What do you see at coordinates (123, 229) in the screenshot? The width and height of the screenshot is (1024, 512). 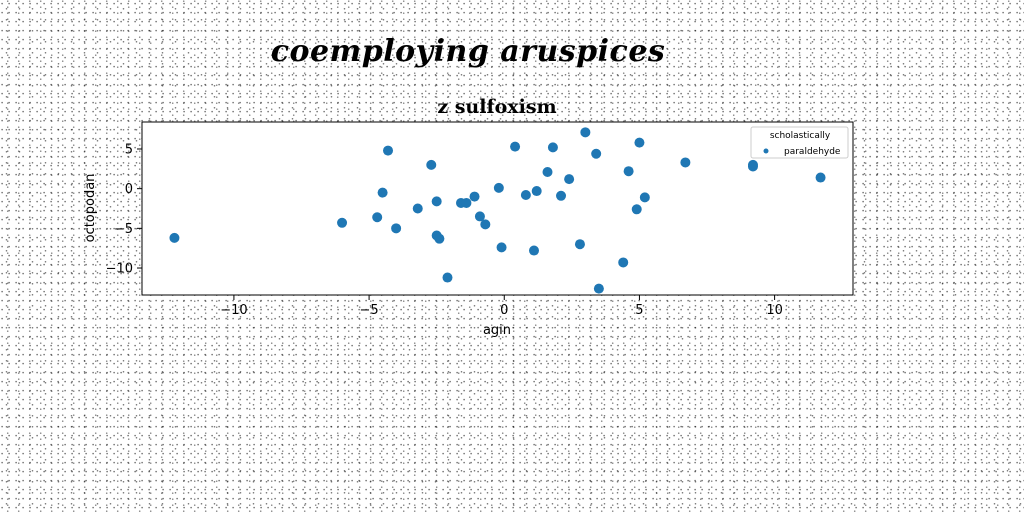 I see `y-tick-label: −5` at bounding box center [123, 229].